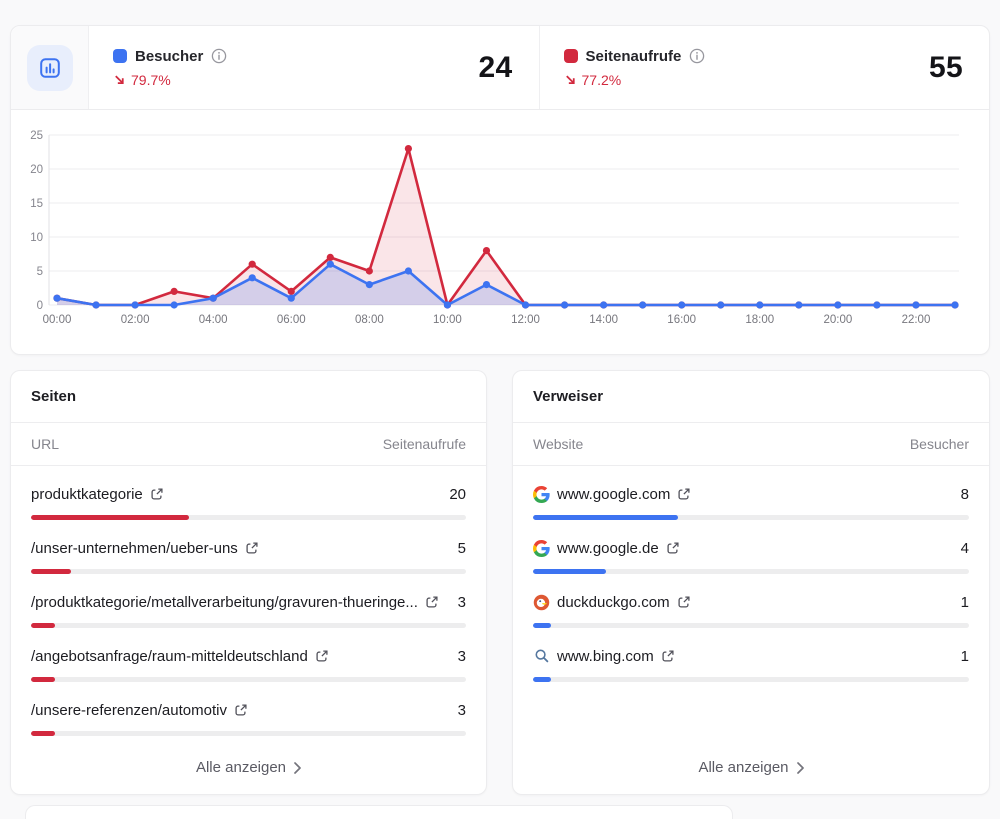 The image size is (1000, 819). Describe the element at coordinates (751, 655) in the screenshot. I see `verweiser-table-row: www.bing.com 1` at that location.